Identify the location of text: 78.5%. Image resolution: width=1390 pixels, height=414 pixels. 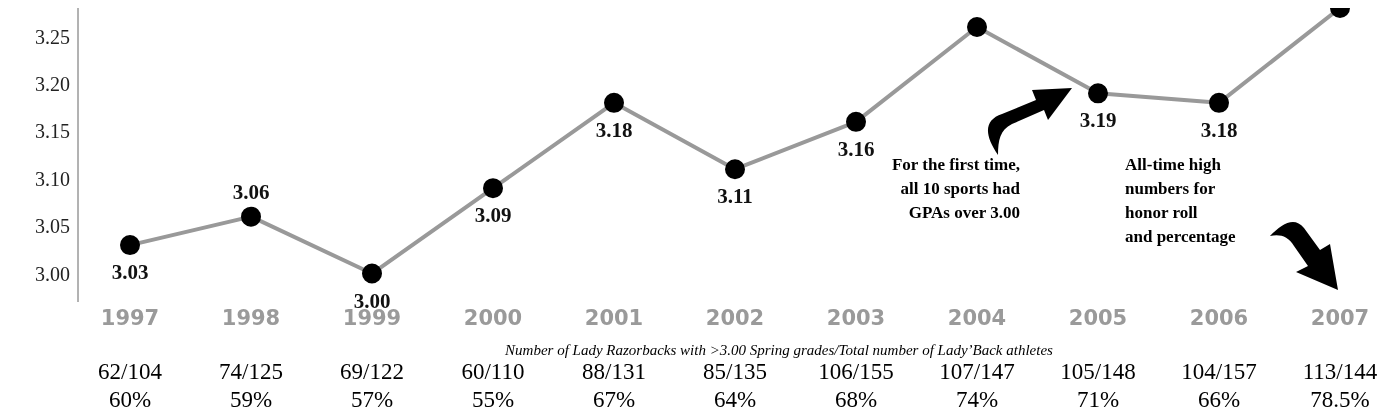
(1340, 400).